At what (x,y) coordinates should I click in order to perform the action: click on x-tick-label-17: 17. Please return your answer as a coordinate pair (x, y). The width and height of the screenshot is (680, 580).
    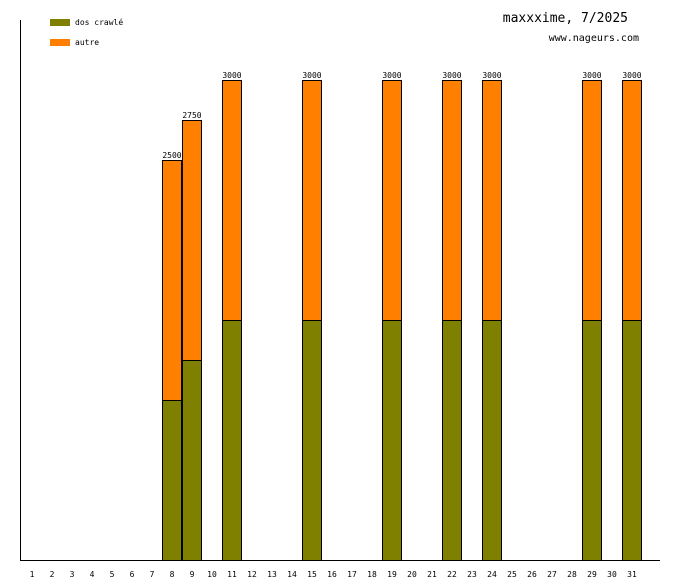
    Looking at the image, I should click on (352, 574).